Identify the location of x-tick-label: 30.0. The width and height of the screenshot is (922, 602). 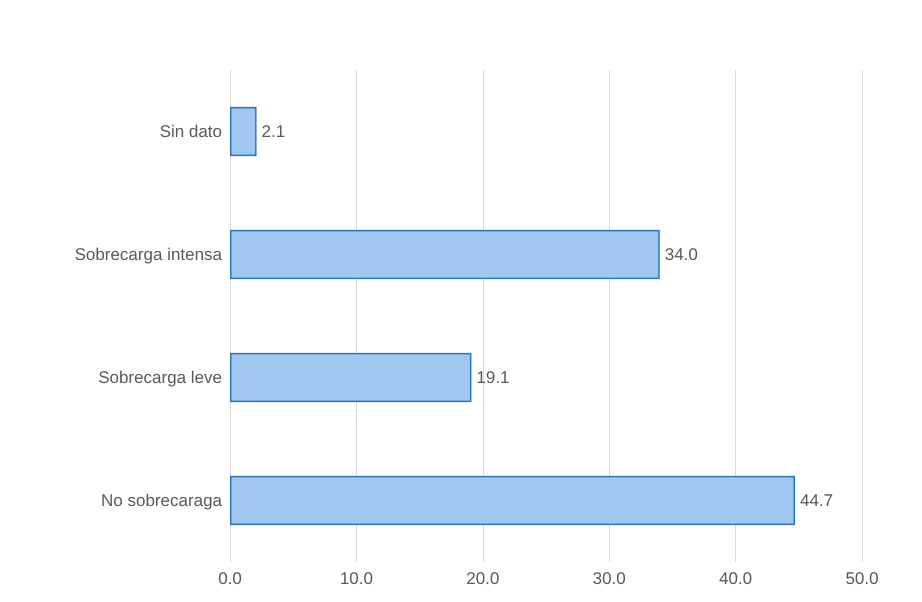
(609, 578).